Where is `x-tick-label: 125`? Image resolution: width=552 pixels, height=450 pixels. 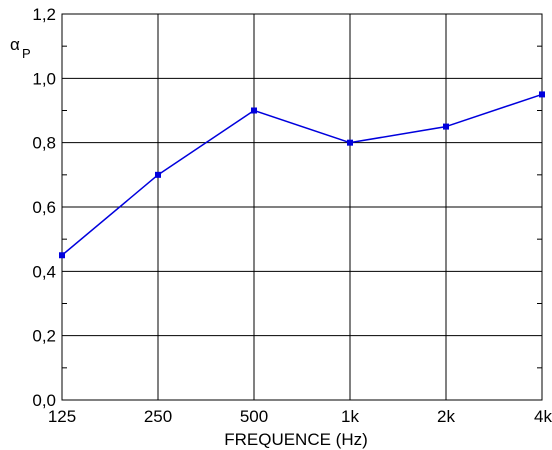
x-tick-label: 125 is located at coordinates (62, 416).